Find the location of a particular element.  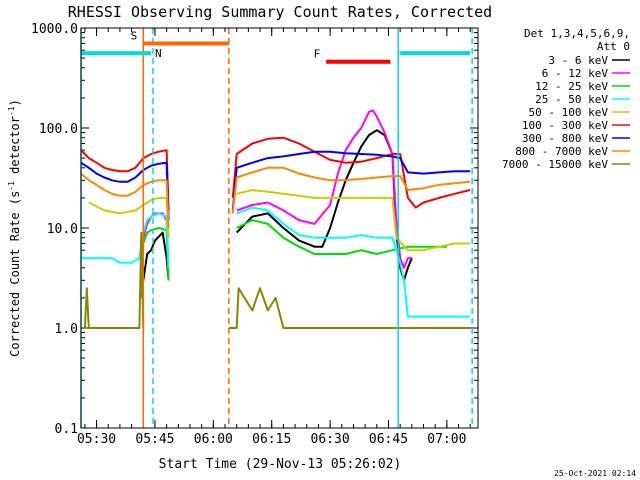

generation-timestamp: 25-Oct-2021 02:14 is located at coordinates (595, 473).